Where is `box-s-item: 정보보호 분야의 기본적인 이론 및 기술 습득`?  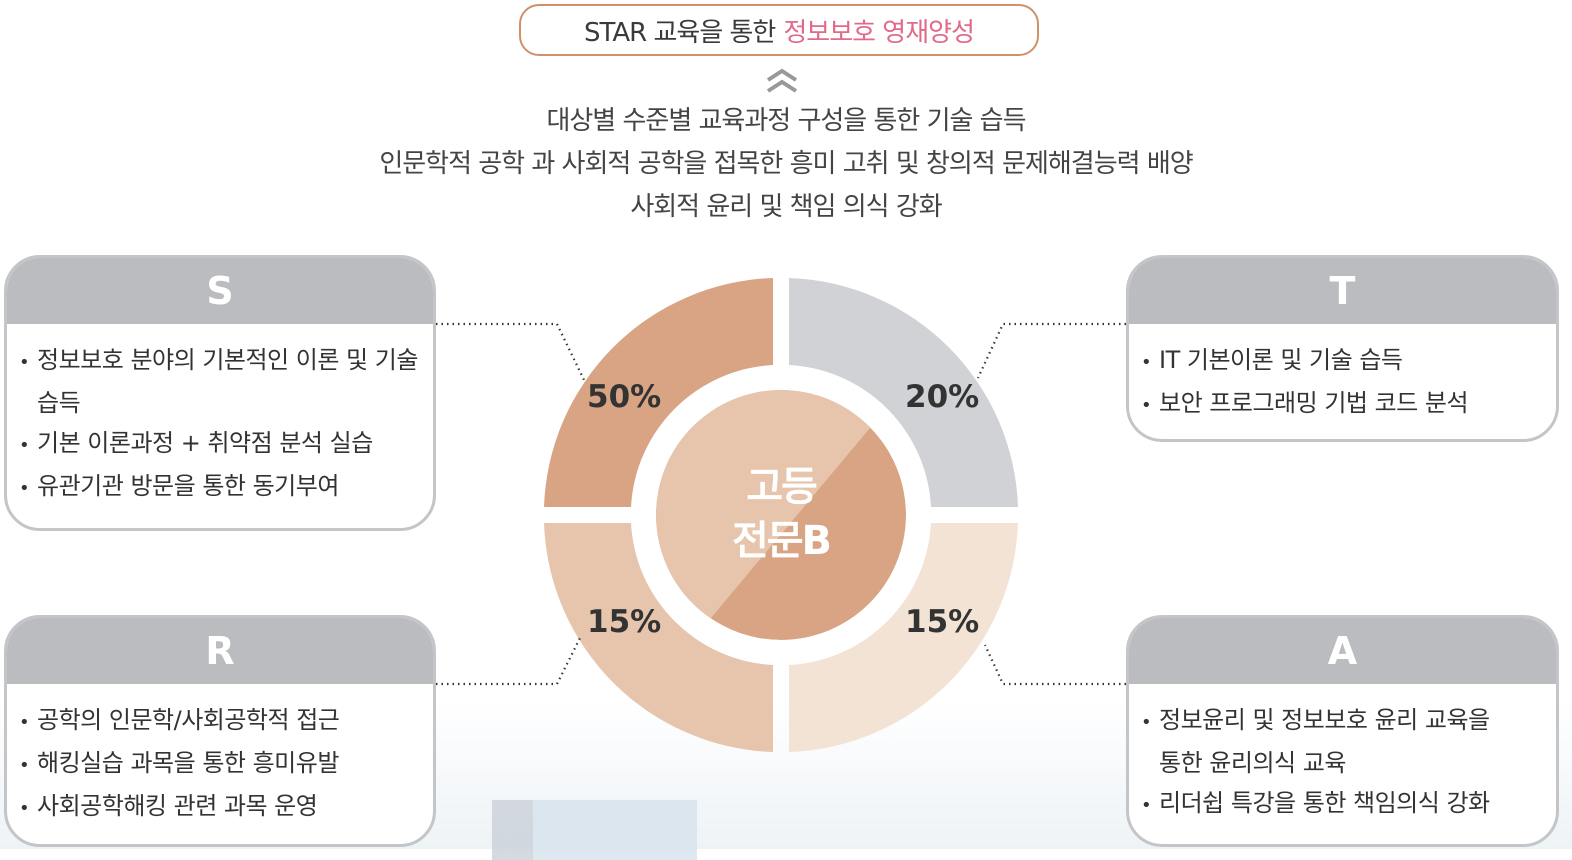
box-s-item: 정보보호 분야의 기본적인 이론 및 기술 습득 is located at coordinates (226, 381).